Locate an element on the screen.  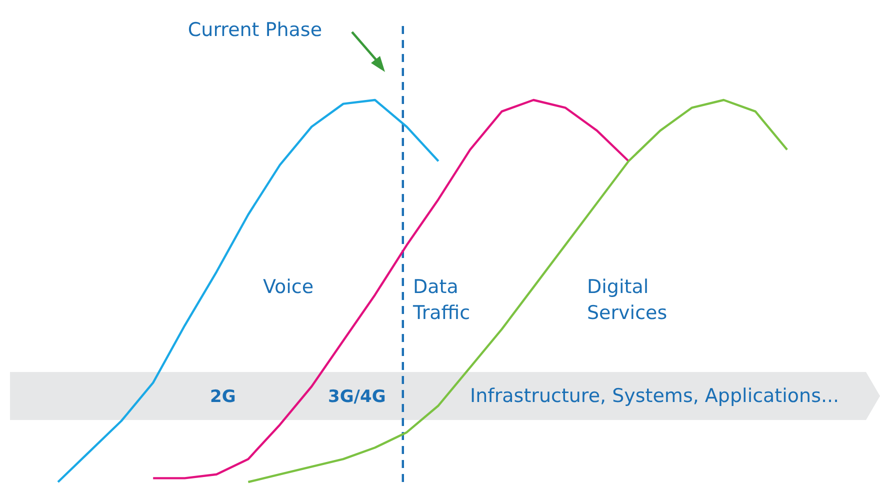
annotation: 2G is located at coordinates (223, 397).